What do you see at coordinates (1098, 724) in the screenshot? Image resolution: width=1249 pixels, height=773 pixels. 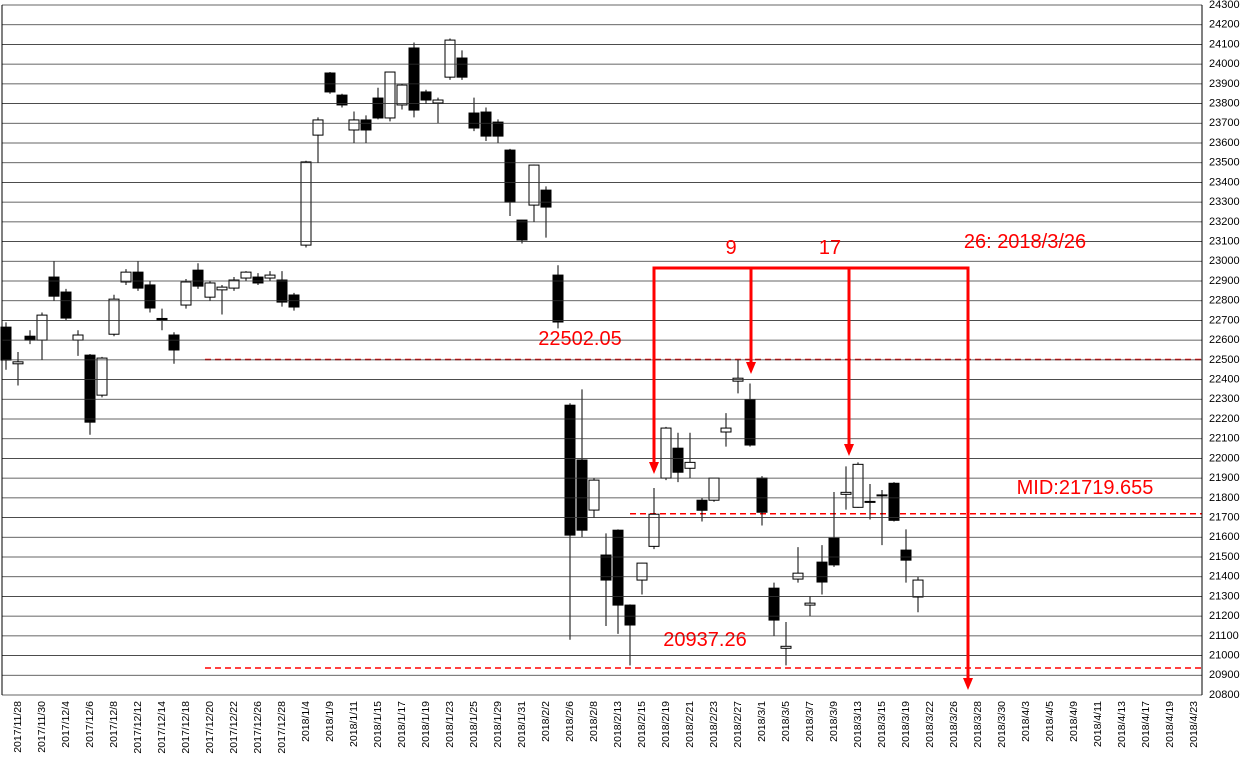 I see `x-tick-label: 2018/4/11` at bounding box center [1098, 724].